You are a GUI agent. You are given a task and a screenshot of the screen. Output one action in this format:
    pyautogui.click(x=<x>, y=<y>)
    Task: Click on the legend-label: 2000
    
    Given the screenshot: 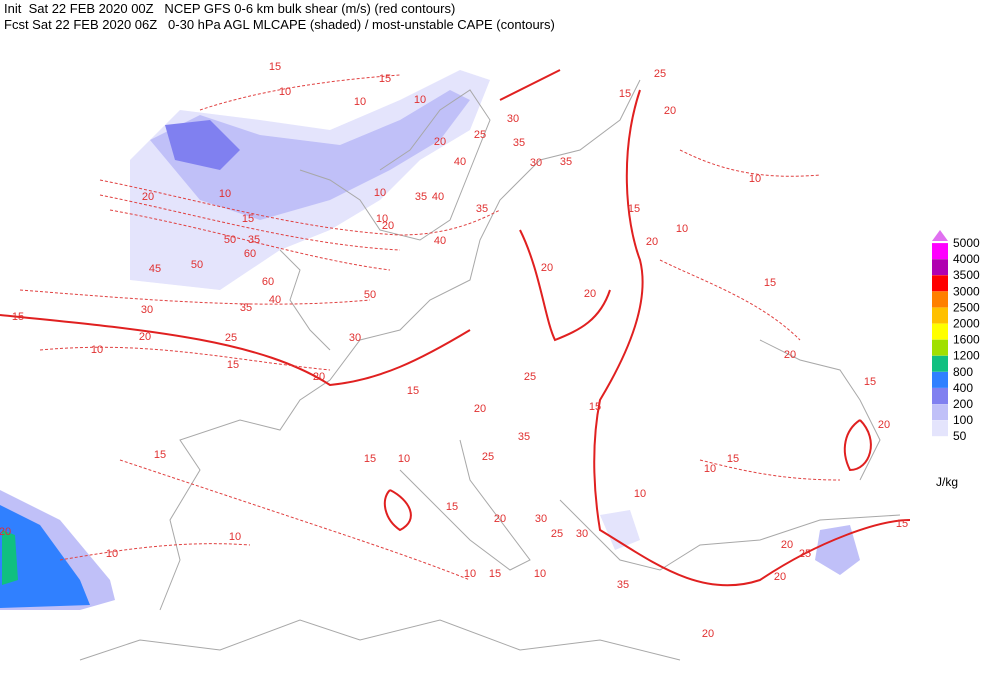 What is the action you would take?
    pyautogui.click(x=966, y=324)
    